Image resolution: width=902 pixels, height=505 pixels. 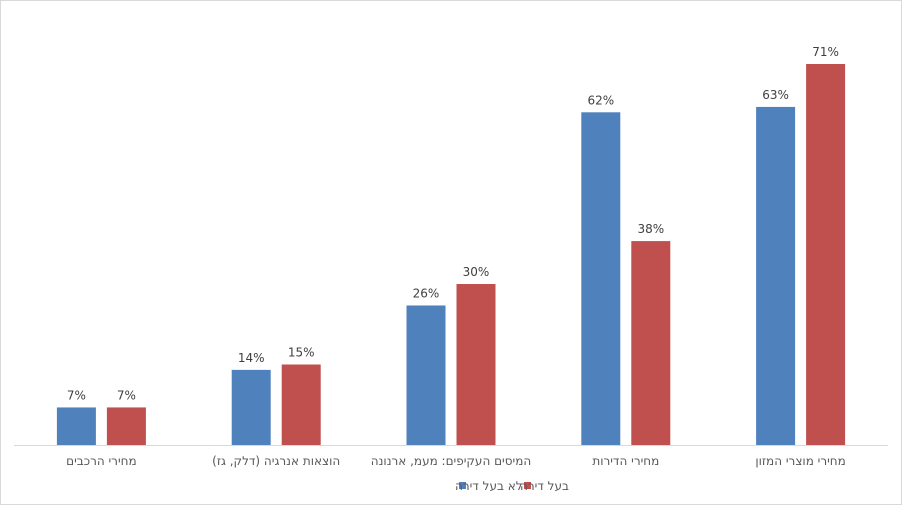 What do you see at coordinates (527, 485) in the screenshot?
I see `legend-swatch-owner` at bounding box center [527, 485].